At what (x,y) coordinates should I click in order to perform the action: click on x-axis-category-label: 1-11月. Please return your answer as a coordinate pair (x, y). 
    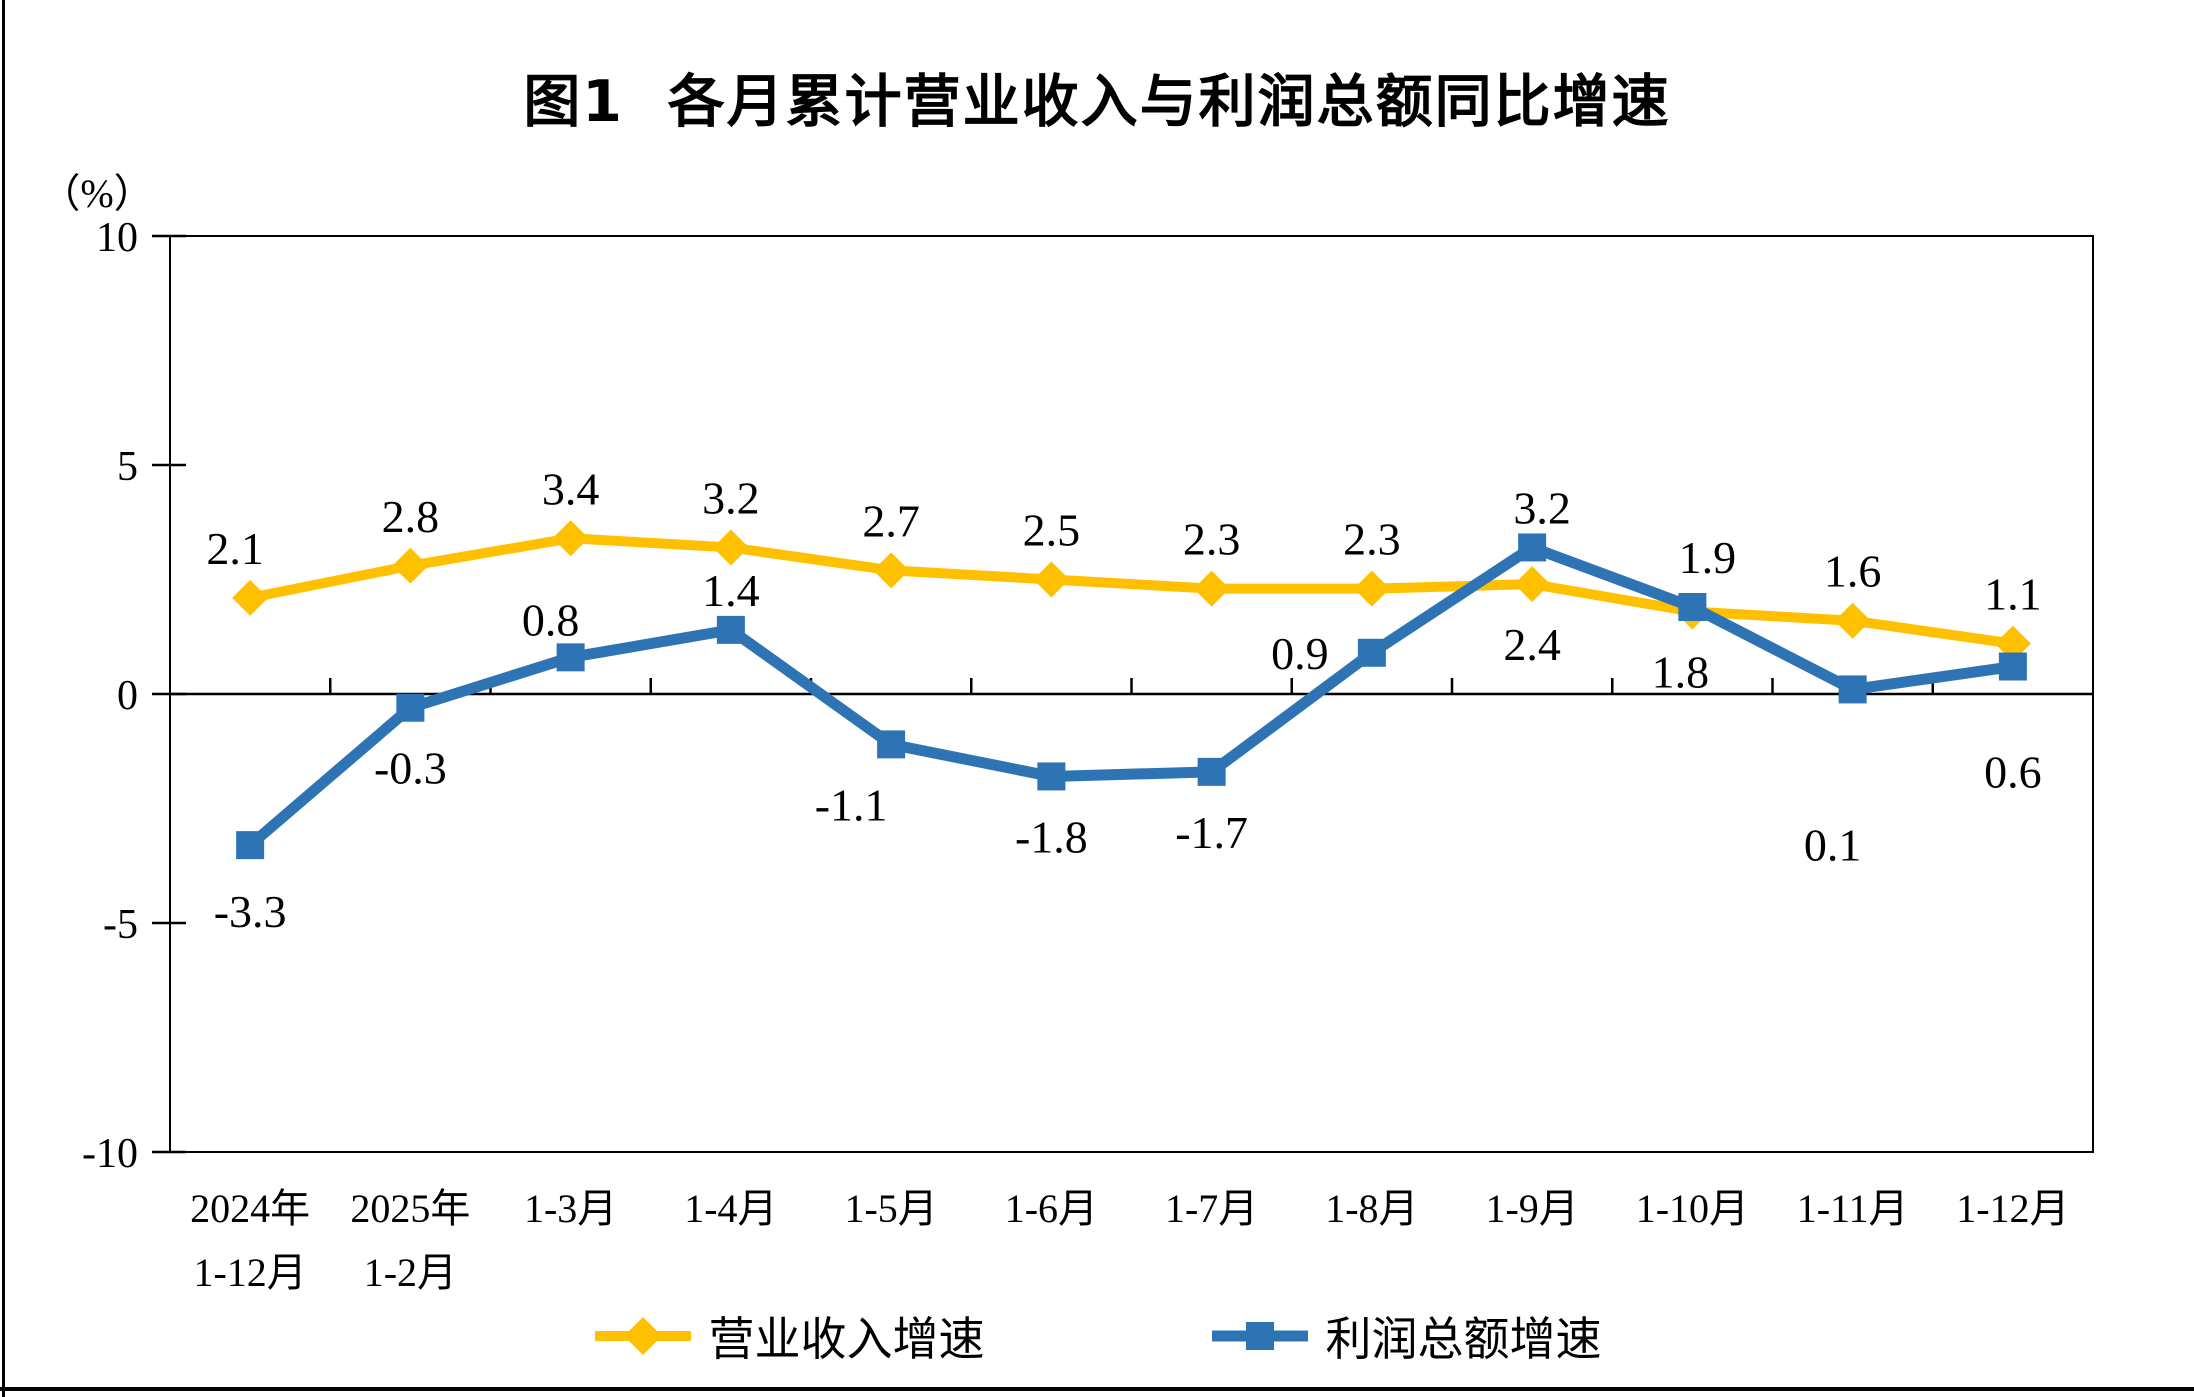
    Looking at the image, I should click on (1853, 1208).